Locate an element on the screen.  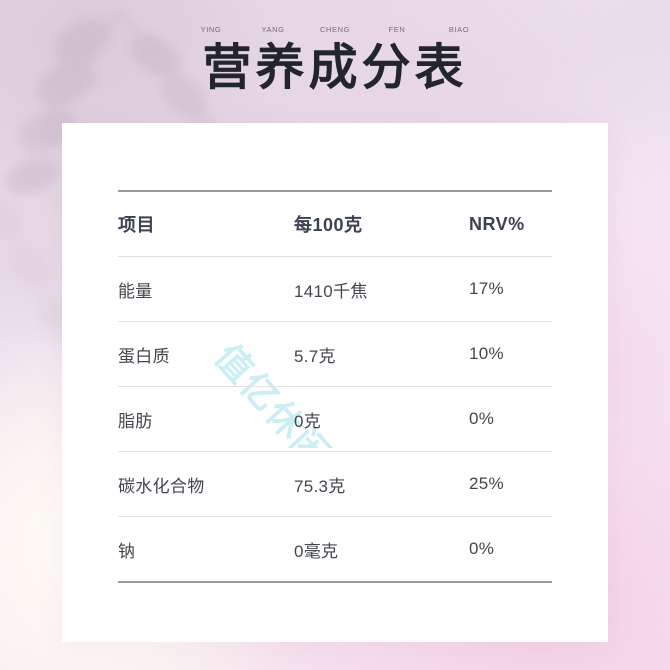
table-head: 项目 每100克 NRV% is located at coordinates (335, 223).